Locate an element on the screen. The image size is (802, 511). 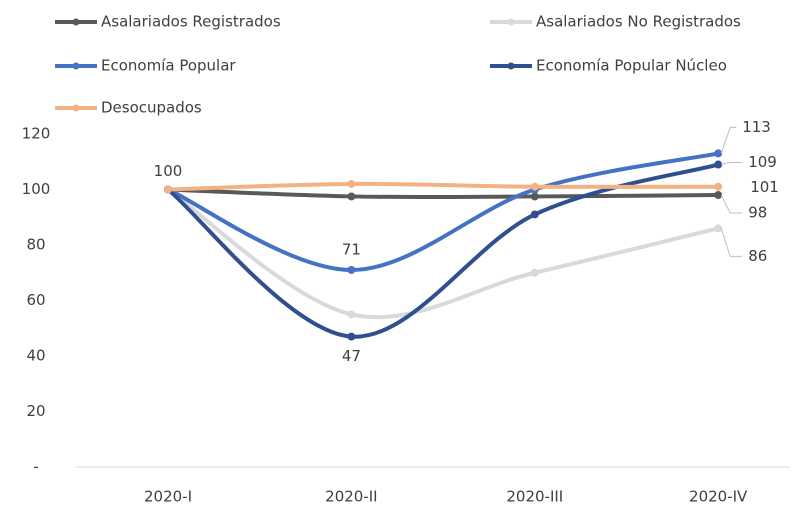
x-tick-label: 2020-IV is located at coordinates (718, 497).